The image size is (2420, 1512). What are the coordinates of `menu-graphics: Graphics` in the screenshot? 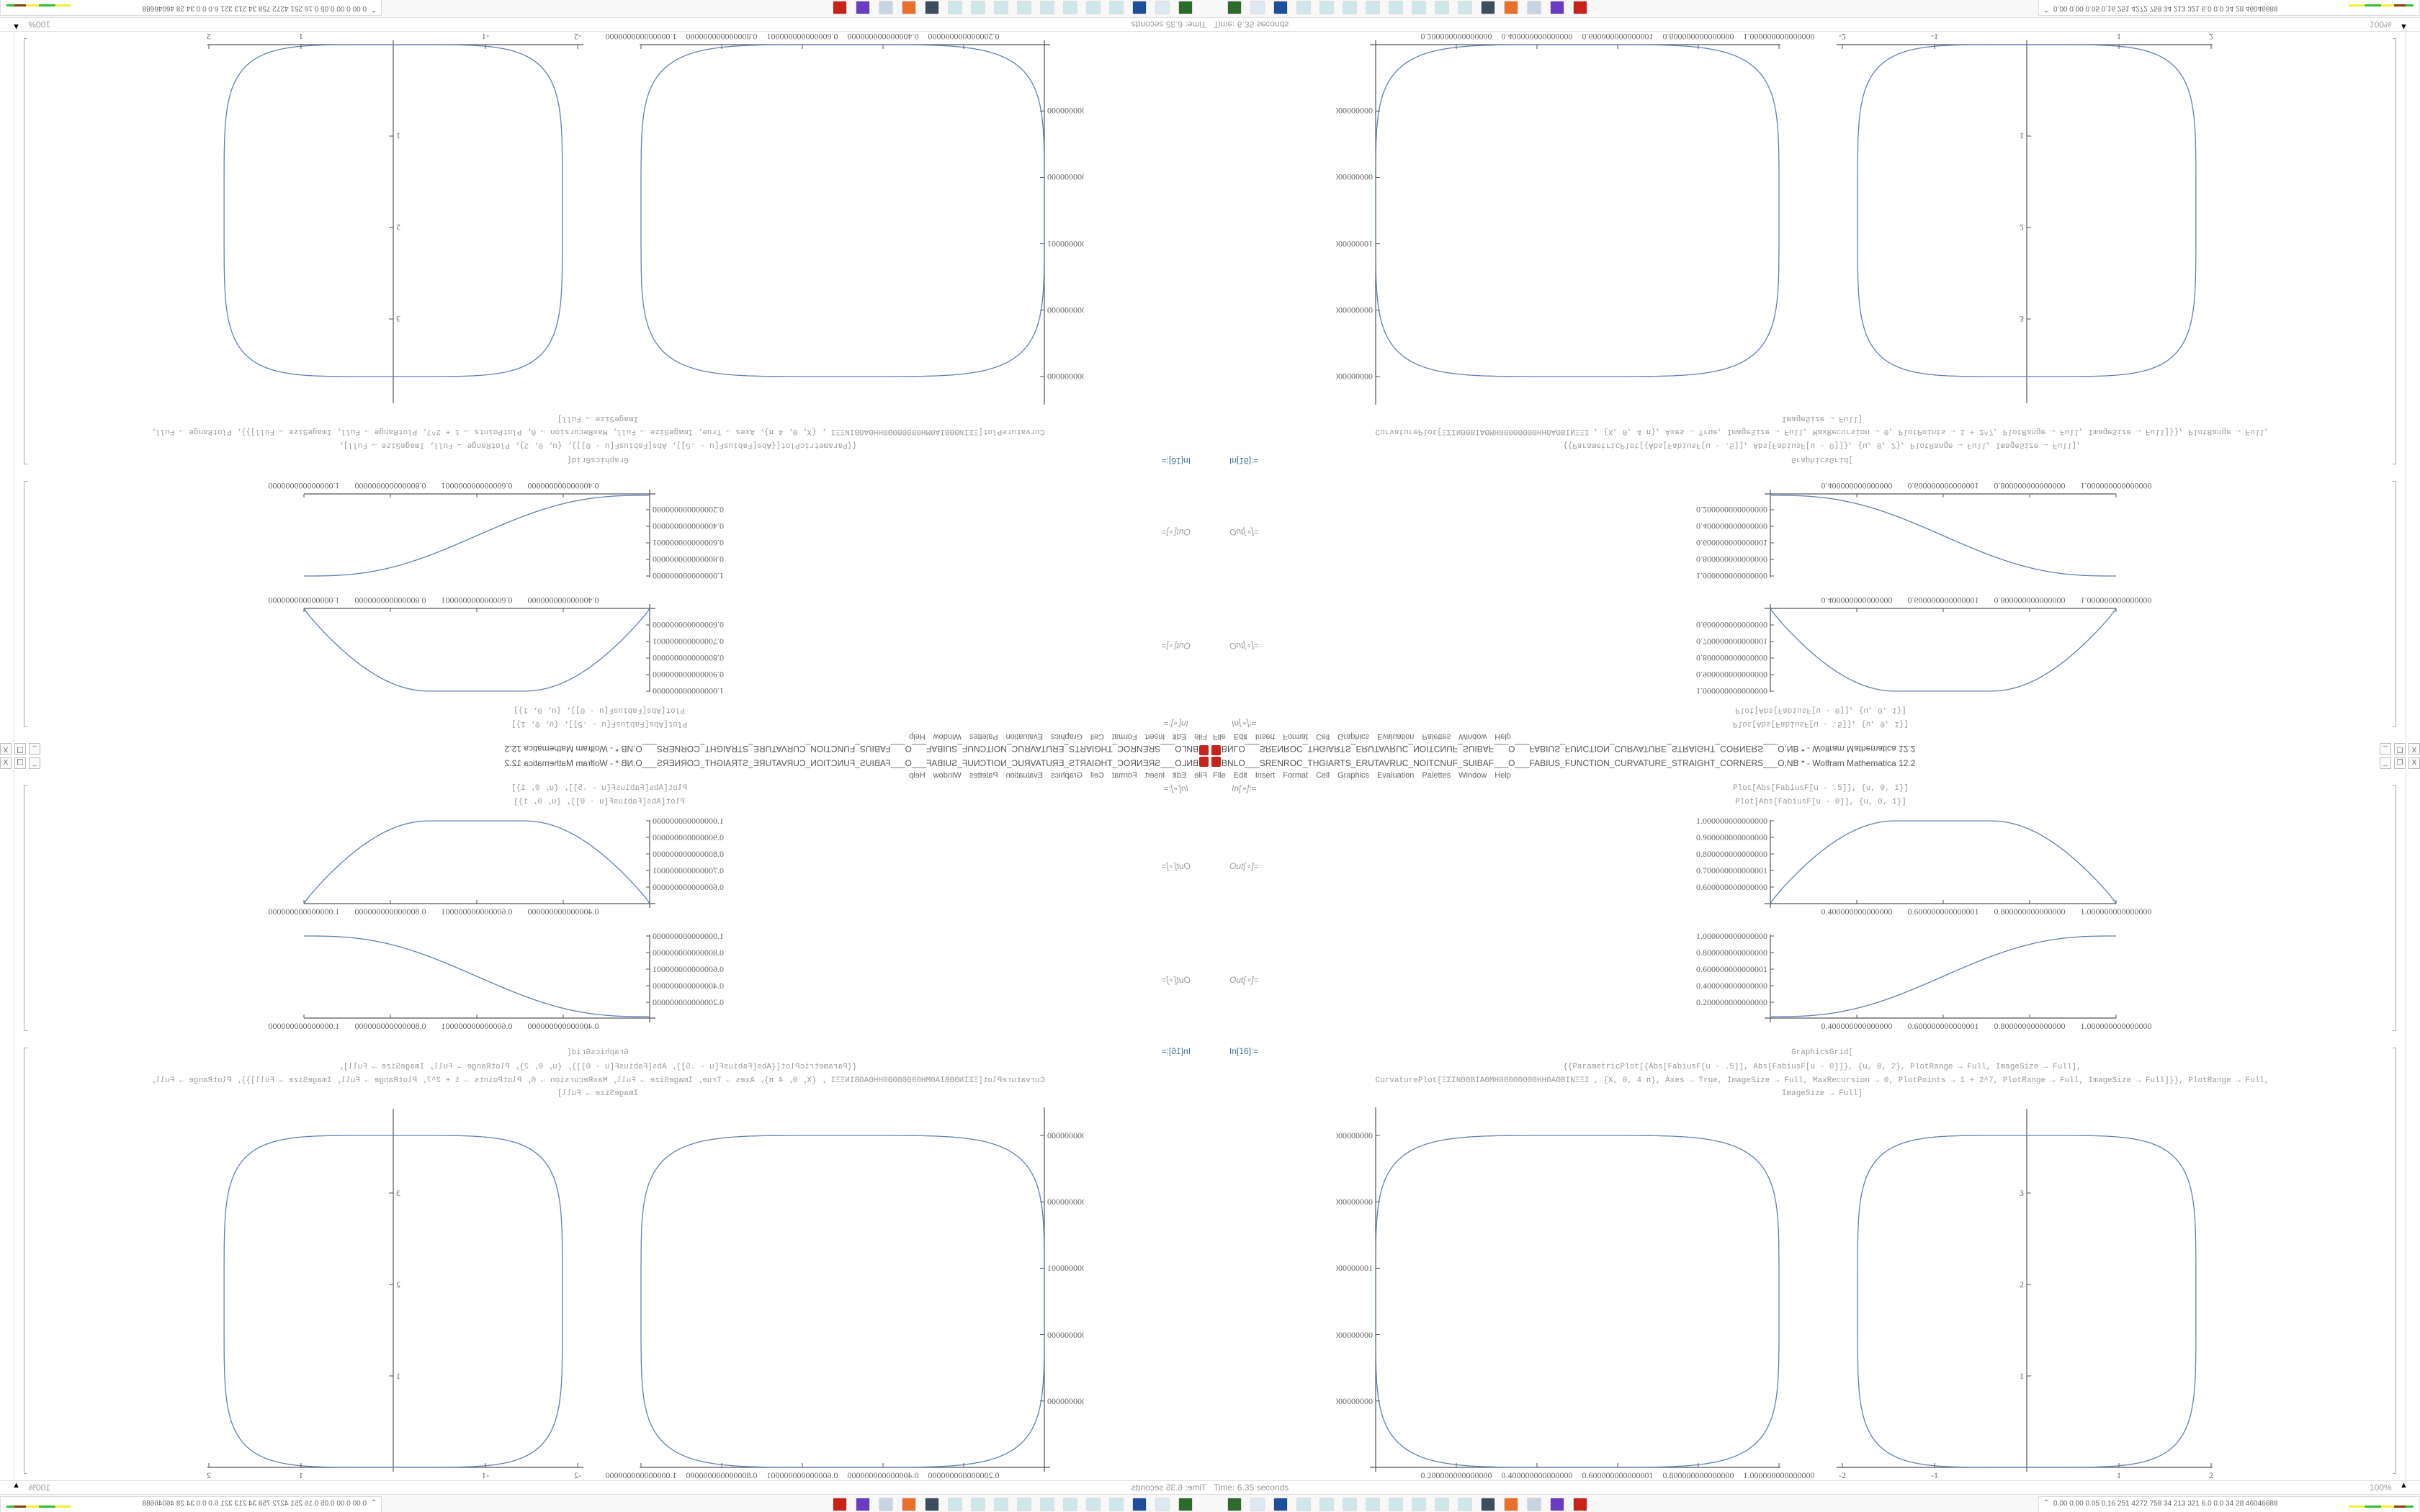 It's located at (1066, 736).